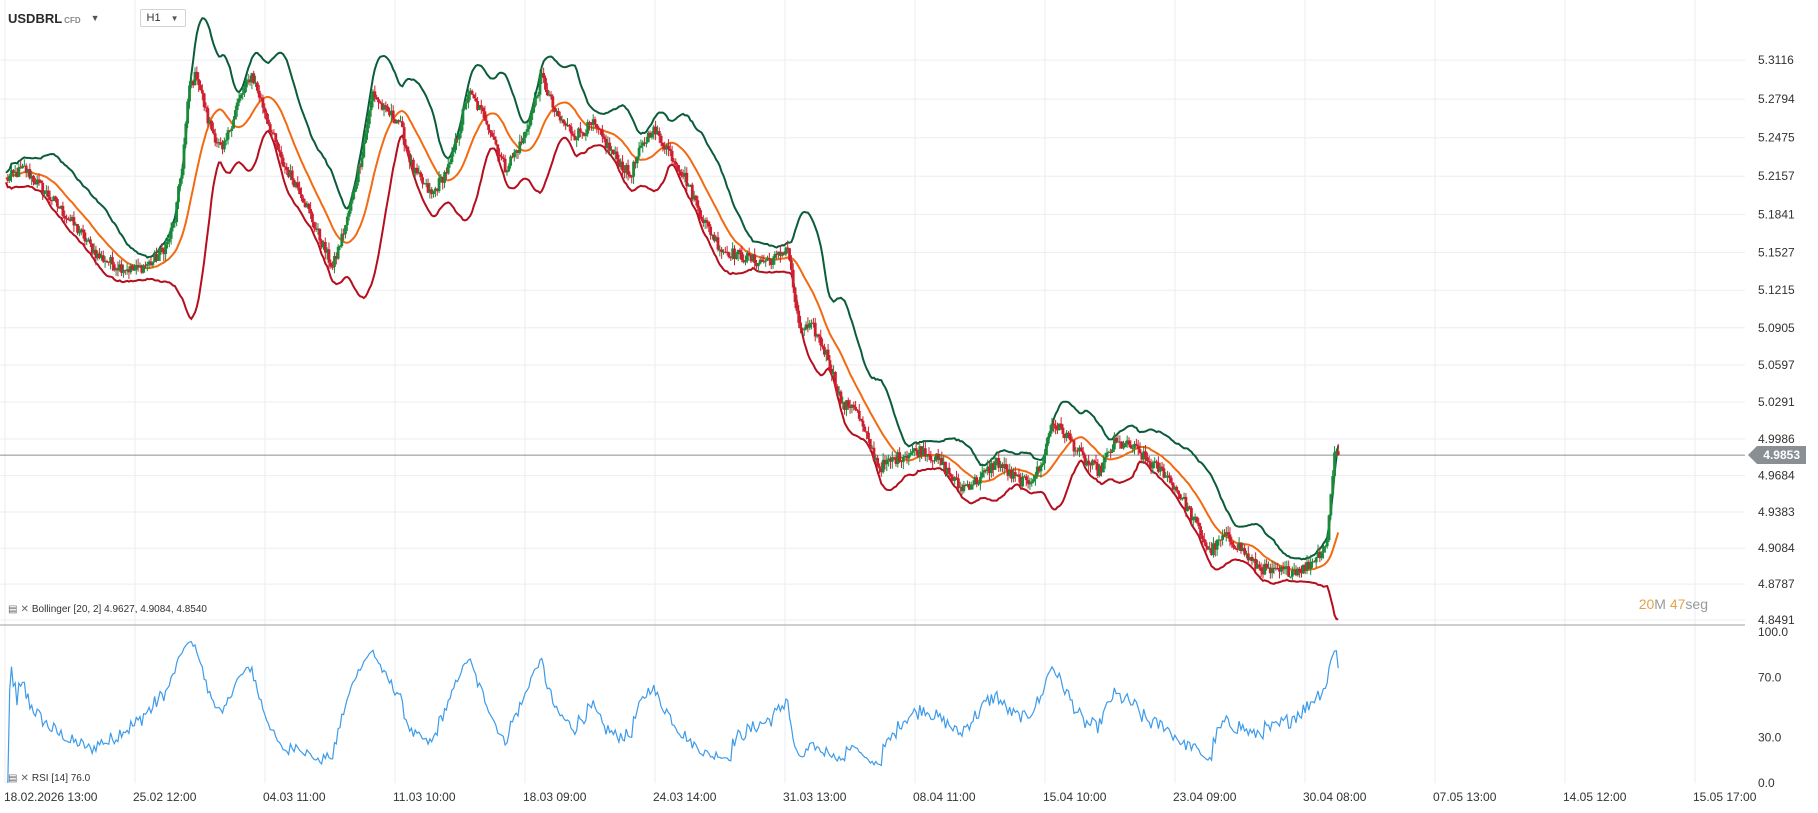 This screenshot has height=813, width=1818. I want to click on symbol-dropdown-icon: ▼, so click(95, 18).